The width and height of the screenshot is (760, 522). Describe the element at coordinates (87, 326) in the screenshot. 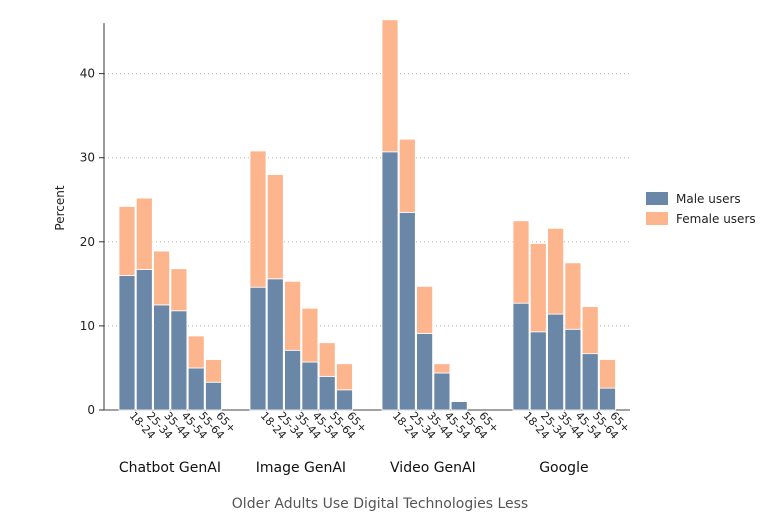

I see `y-tick-label: 10` at that location.